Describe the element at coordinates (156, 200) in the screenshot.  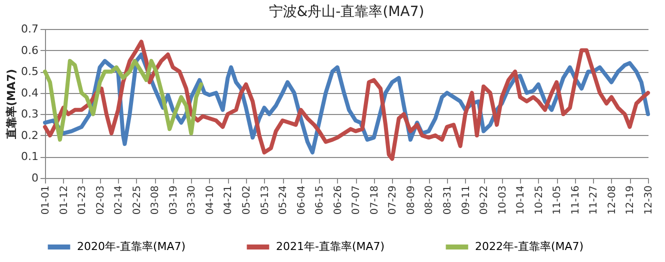
I see `x-tick-label: 03-08` at that location.